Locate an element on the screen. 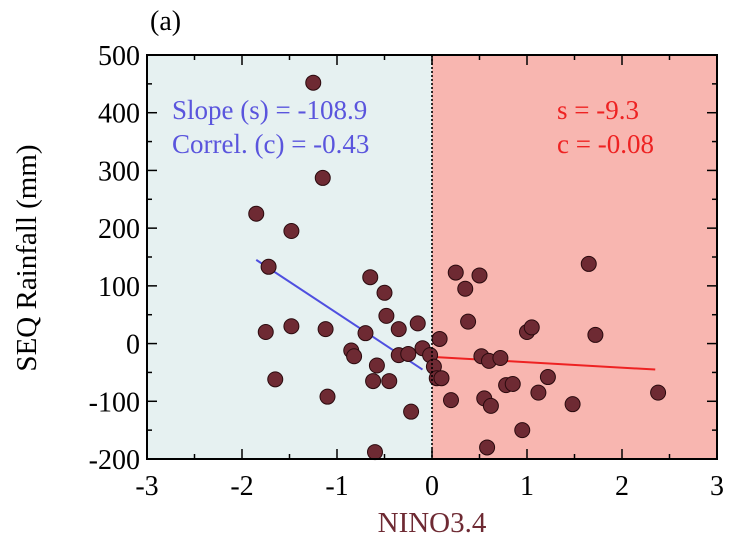 The height and width of the screenshot is (546, 733). y-tick-label: 500 is located at coordinates (119, 56).